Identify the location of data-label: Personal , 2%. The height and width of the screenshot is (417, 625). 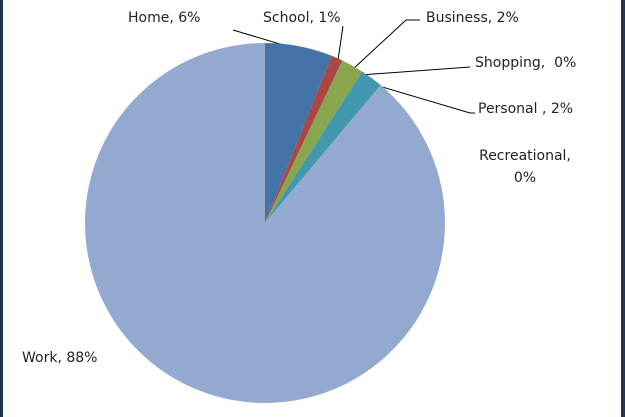
(525, 109).